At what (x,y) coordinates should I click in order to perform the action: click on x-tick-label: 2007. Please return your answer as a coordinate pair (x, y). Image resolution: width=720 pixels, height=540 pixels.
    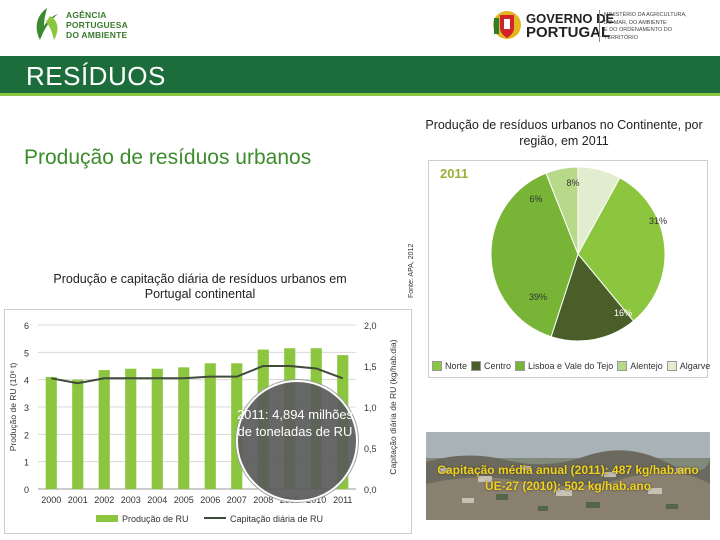
    Looking at the image, I should click on (237, 500).